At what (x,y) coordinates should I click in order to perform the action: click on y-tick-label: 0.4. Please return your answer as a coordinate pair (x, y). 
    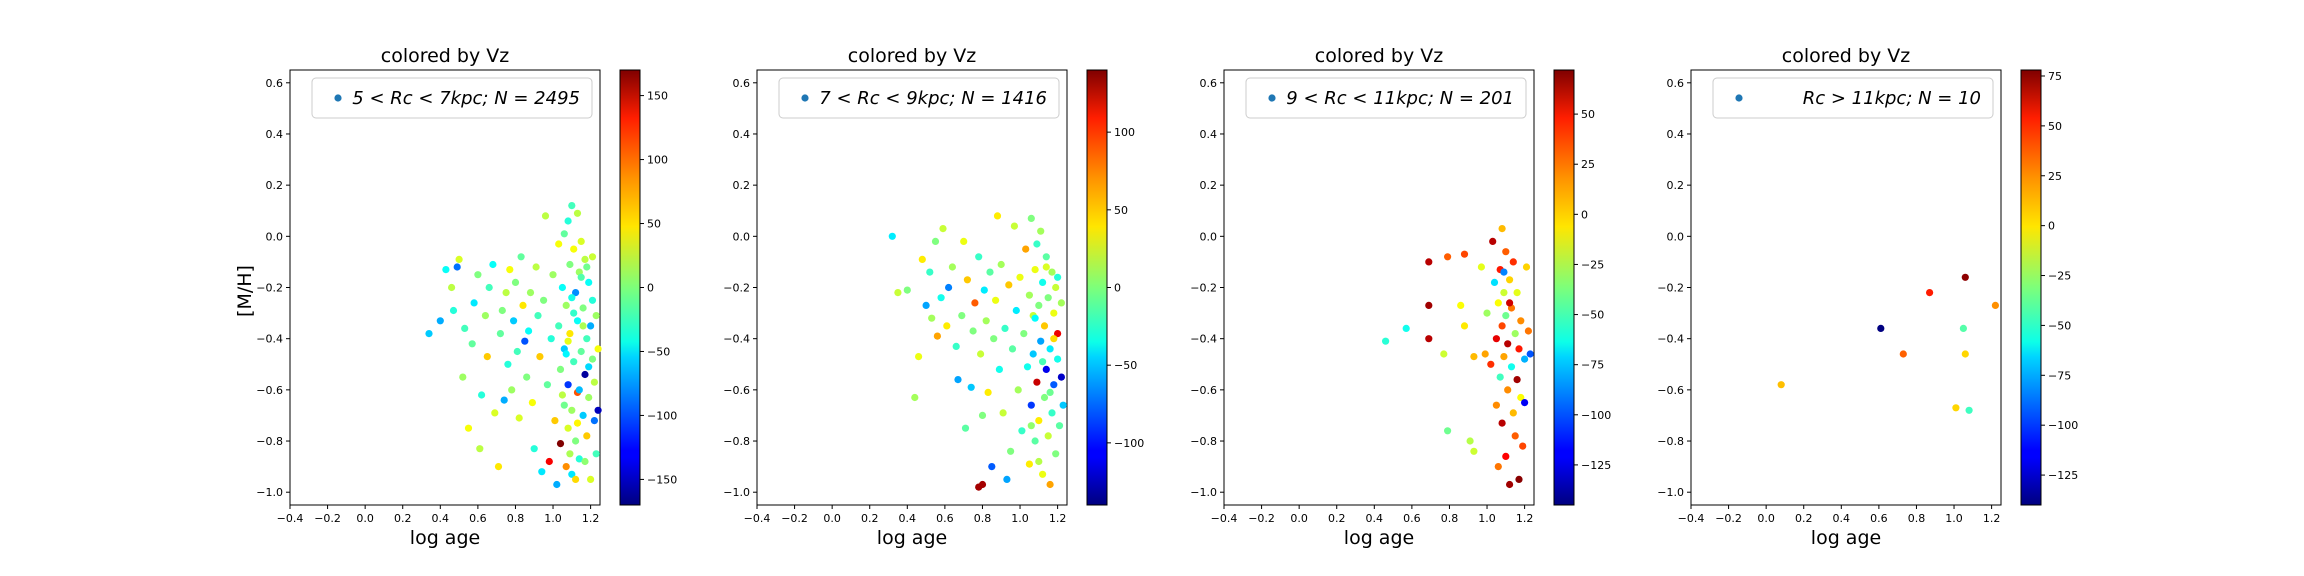
    Looking at the image, I should click on (1209, 134).